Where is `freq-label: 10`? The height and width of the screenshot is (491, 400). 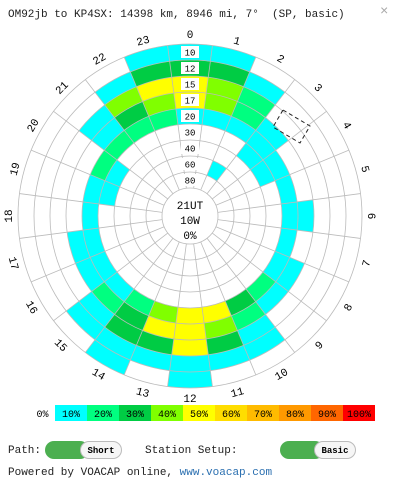
freq-label: 10 is located at coordinates (190, 54).